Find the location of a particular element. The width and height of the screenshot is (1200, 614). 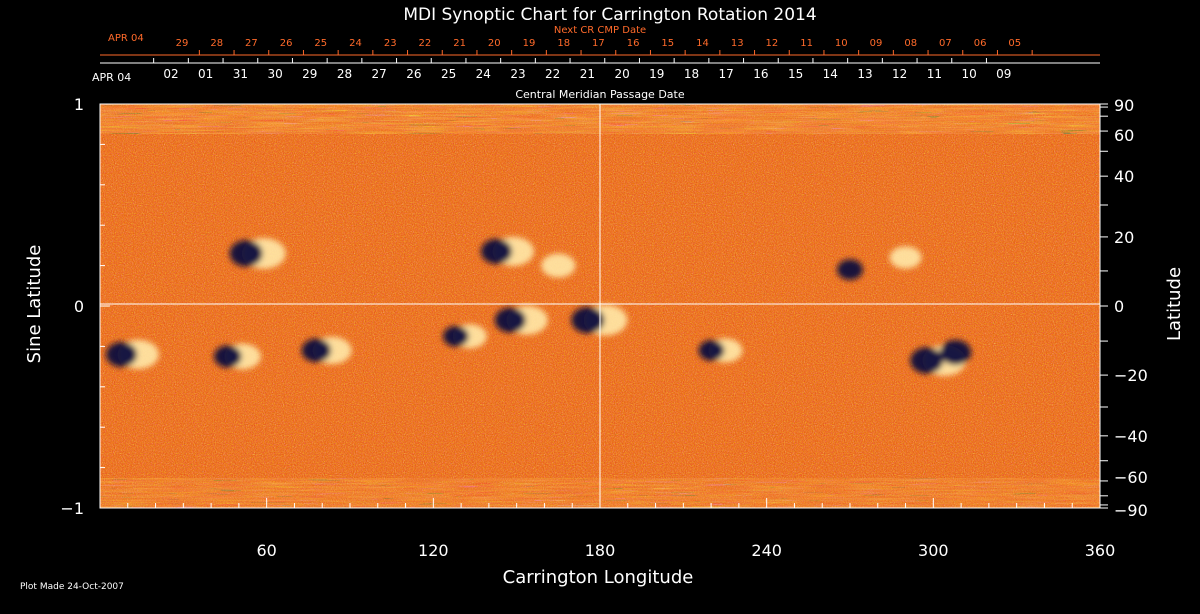

cmp-day-label: 24 is located at coordinates (483, 74).